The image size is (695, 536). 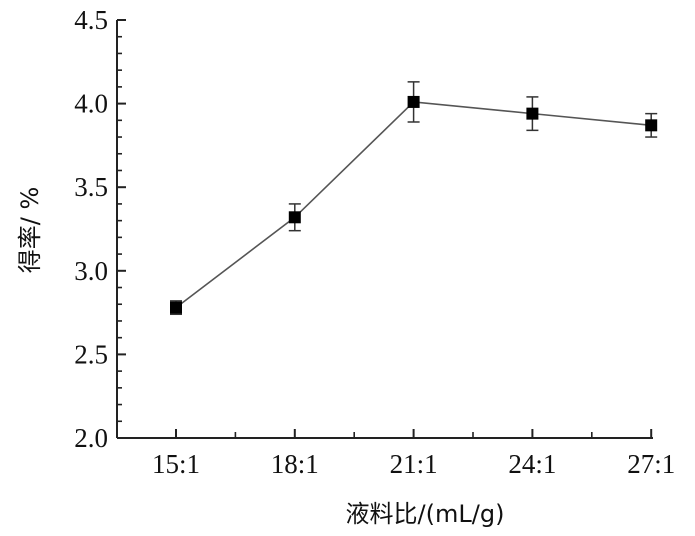 What do you see at coordinates (91, 354) in the screenshot?
I see `y-tick-label: 2.5` at bounding box center [91, 354].